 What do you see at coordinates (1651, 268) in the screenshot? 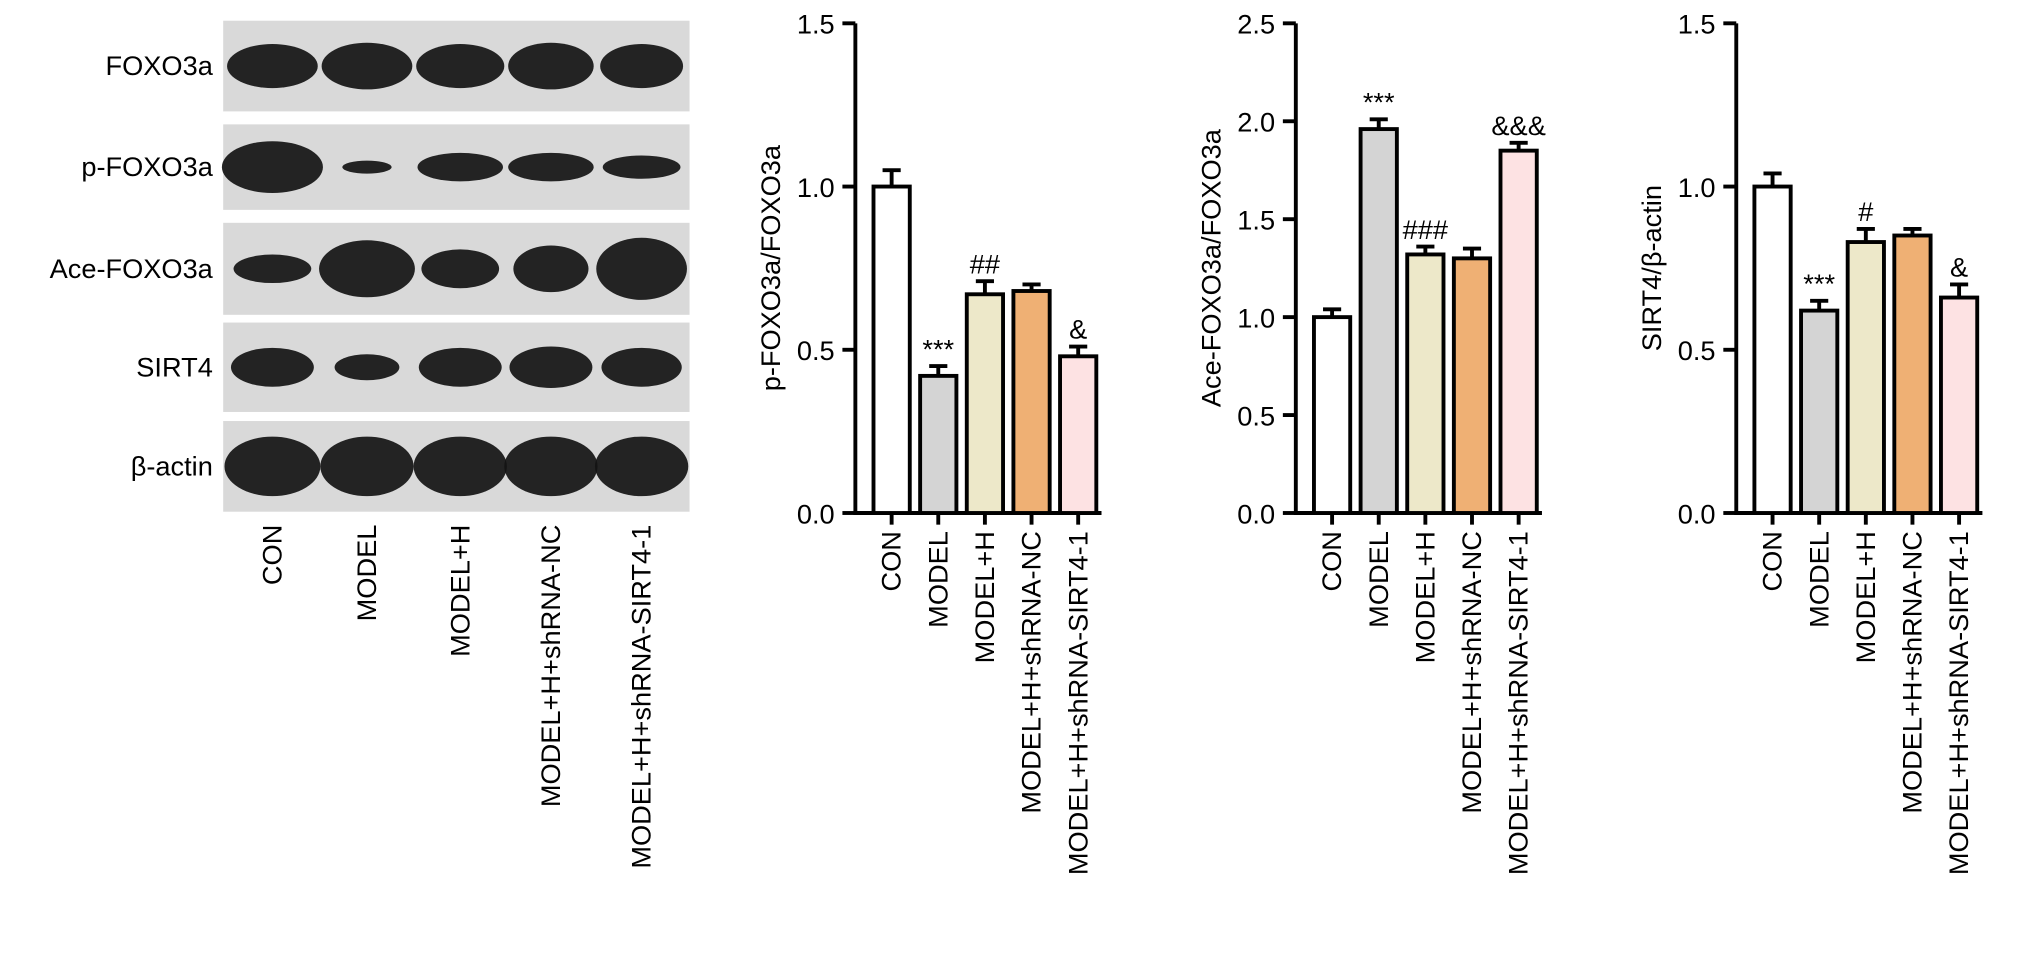
I see `y-axis-label: SIRT4/β-actin` at bounding box center [1651, 268].